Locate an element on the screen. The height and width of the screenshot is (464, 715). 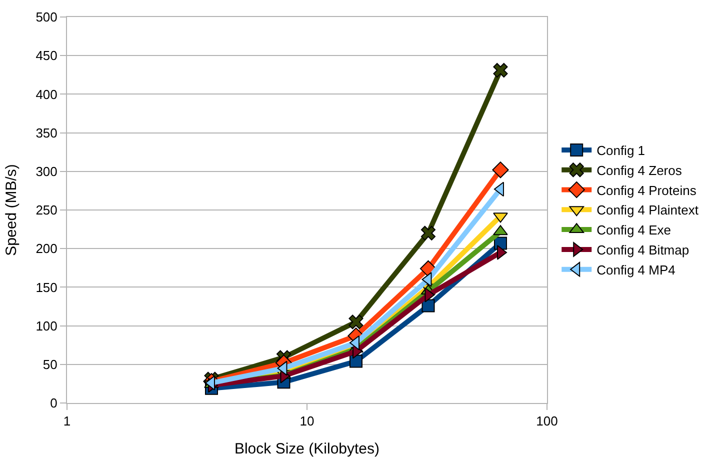
y-tick-label: 500 is located at coordinates (47, 17).